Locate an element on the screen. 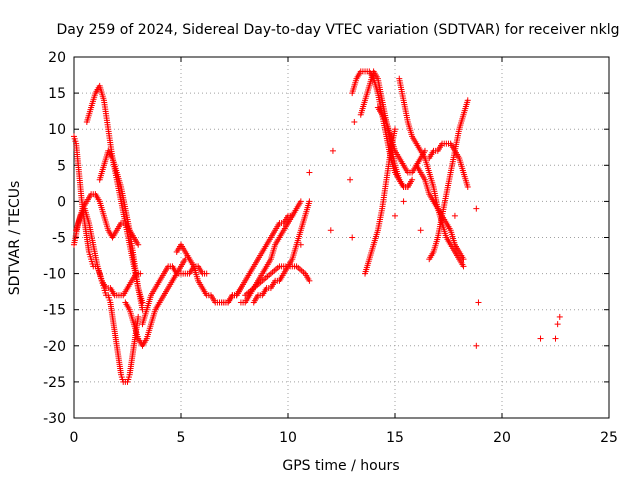  y-tick-label: 5 is located at coordinates (61, 166).